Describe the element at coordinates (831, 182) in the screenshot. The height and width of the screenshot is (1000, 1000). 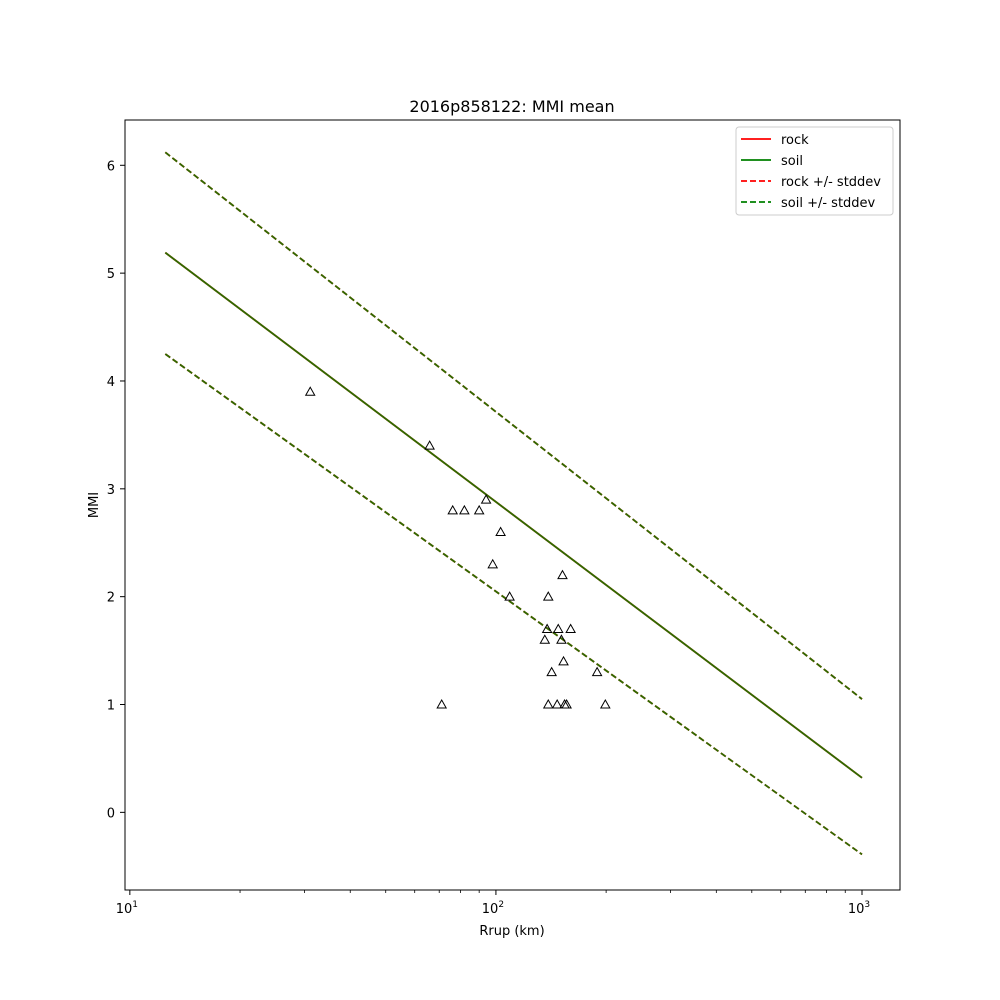
I see `legend-label: rock +/- stddev` at that location.